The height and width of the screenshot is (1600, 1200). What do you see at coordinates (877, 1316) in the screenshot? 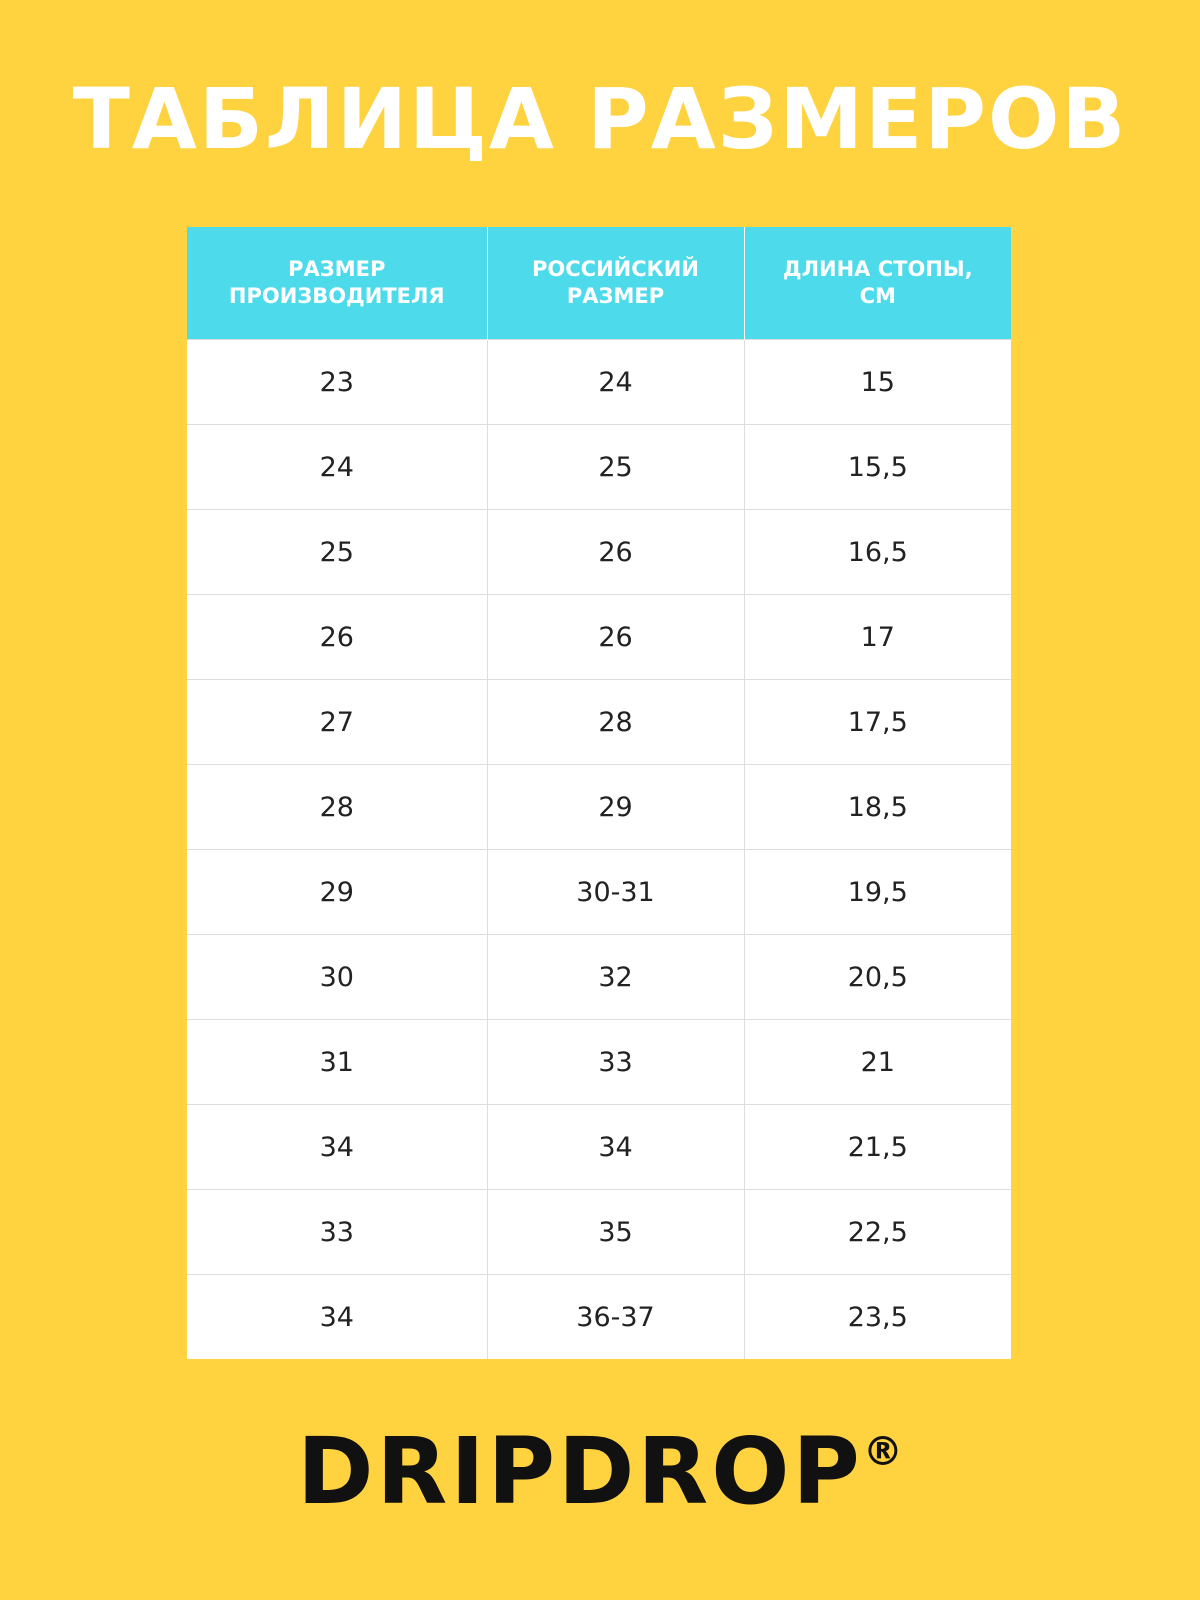
I see `table-cell: 23,5` at bounding box center [877, 1316].